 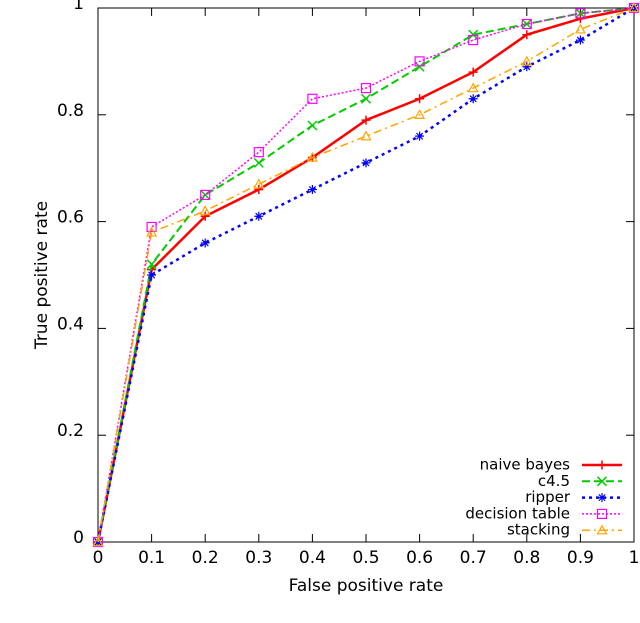 What do you see at coordinates (205, 558) in the screenshot?
I see `x-tick-label: 0.2` at bounding box center [205, 558].